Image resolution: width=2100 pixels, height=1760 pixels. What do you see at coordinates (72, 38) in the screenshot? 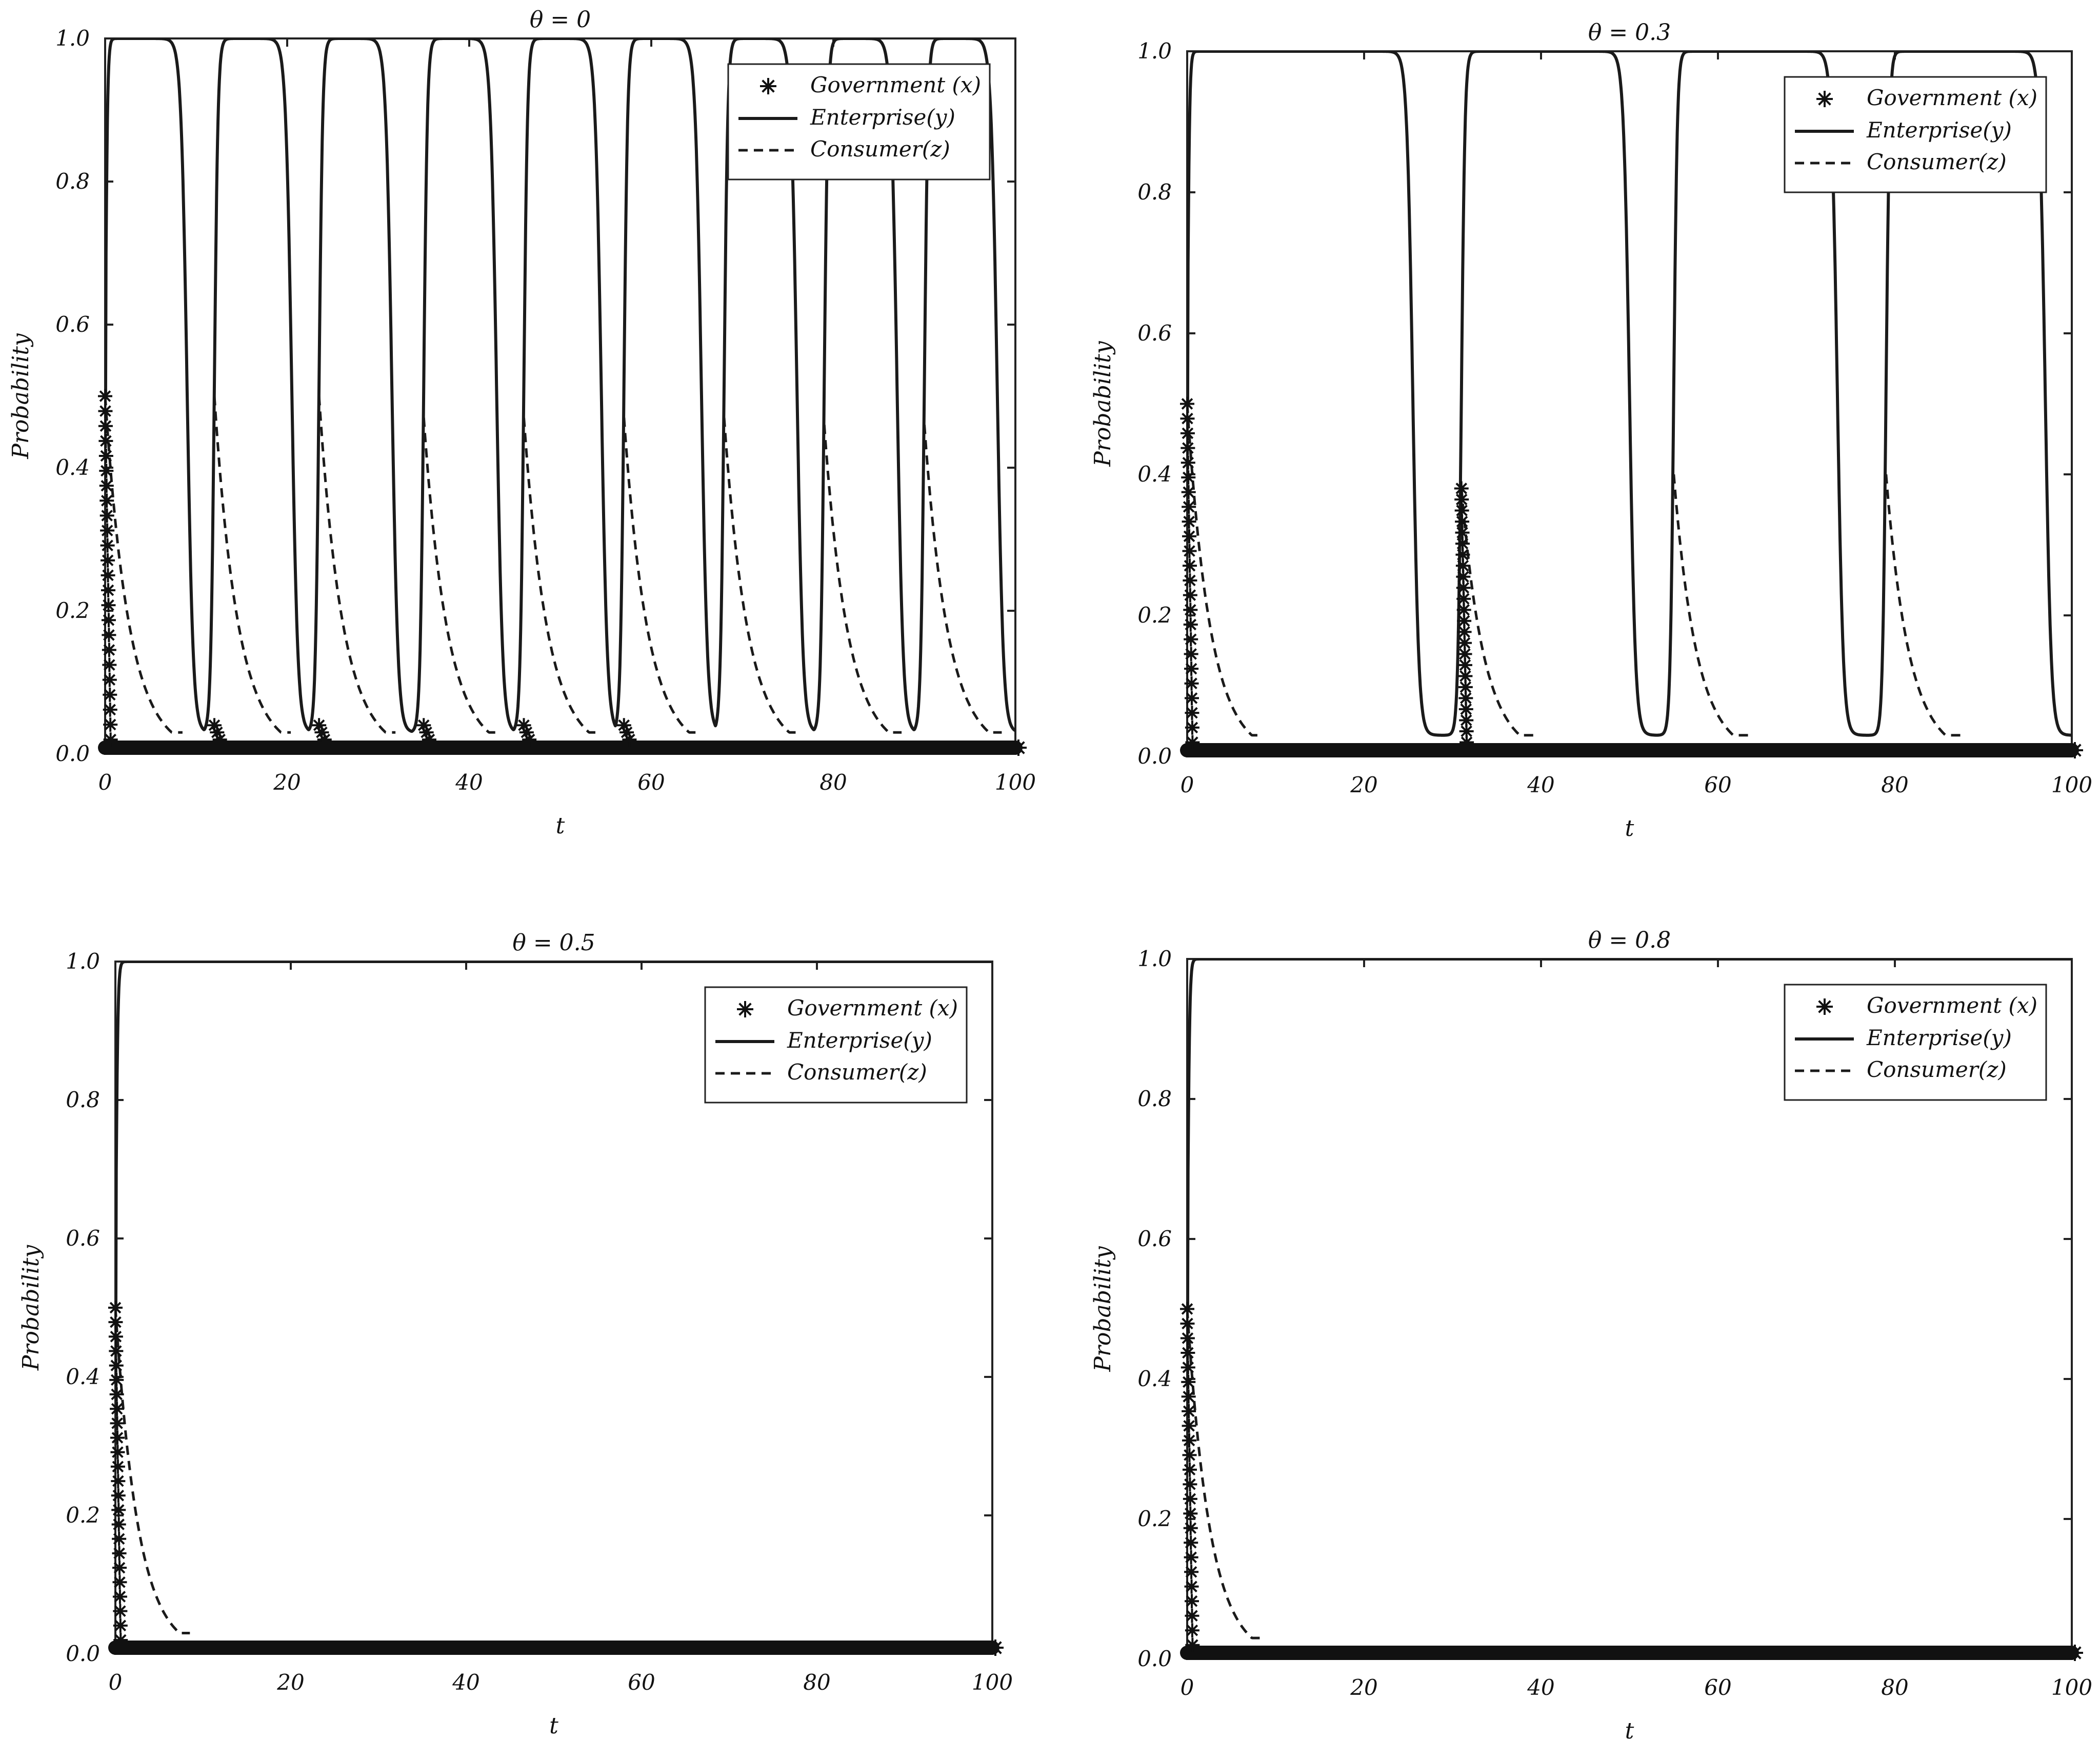
I see `y-tick-label: 1.0` at bounding box center [72, 38].